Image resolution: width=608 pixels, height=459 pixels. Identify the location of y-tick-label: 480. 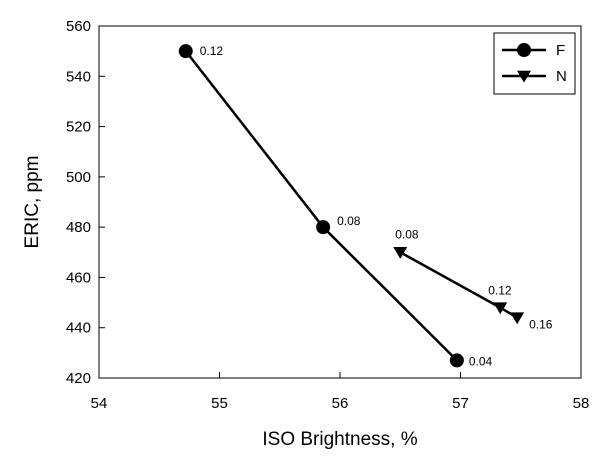
(78, 227).